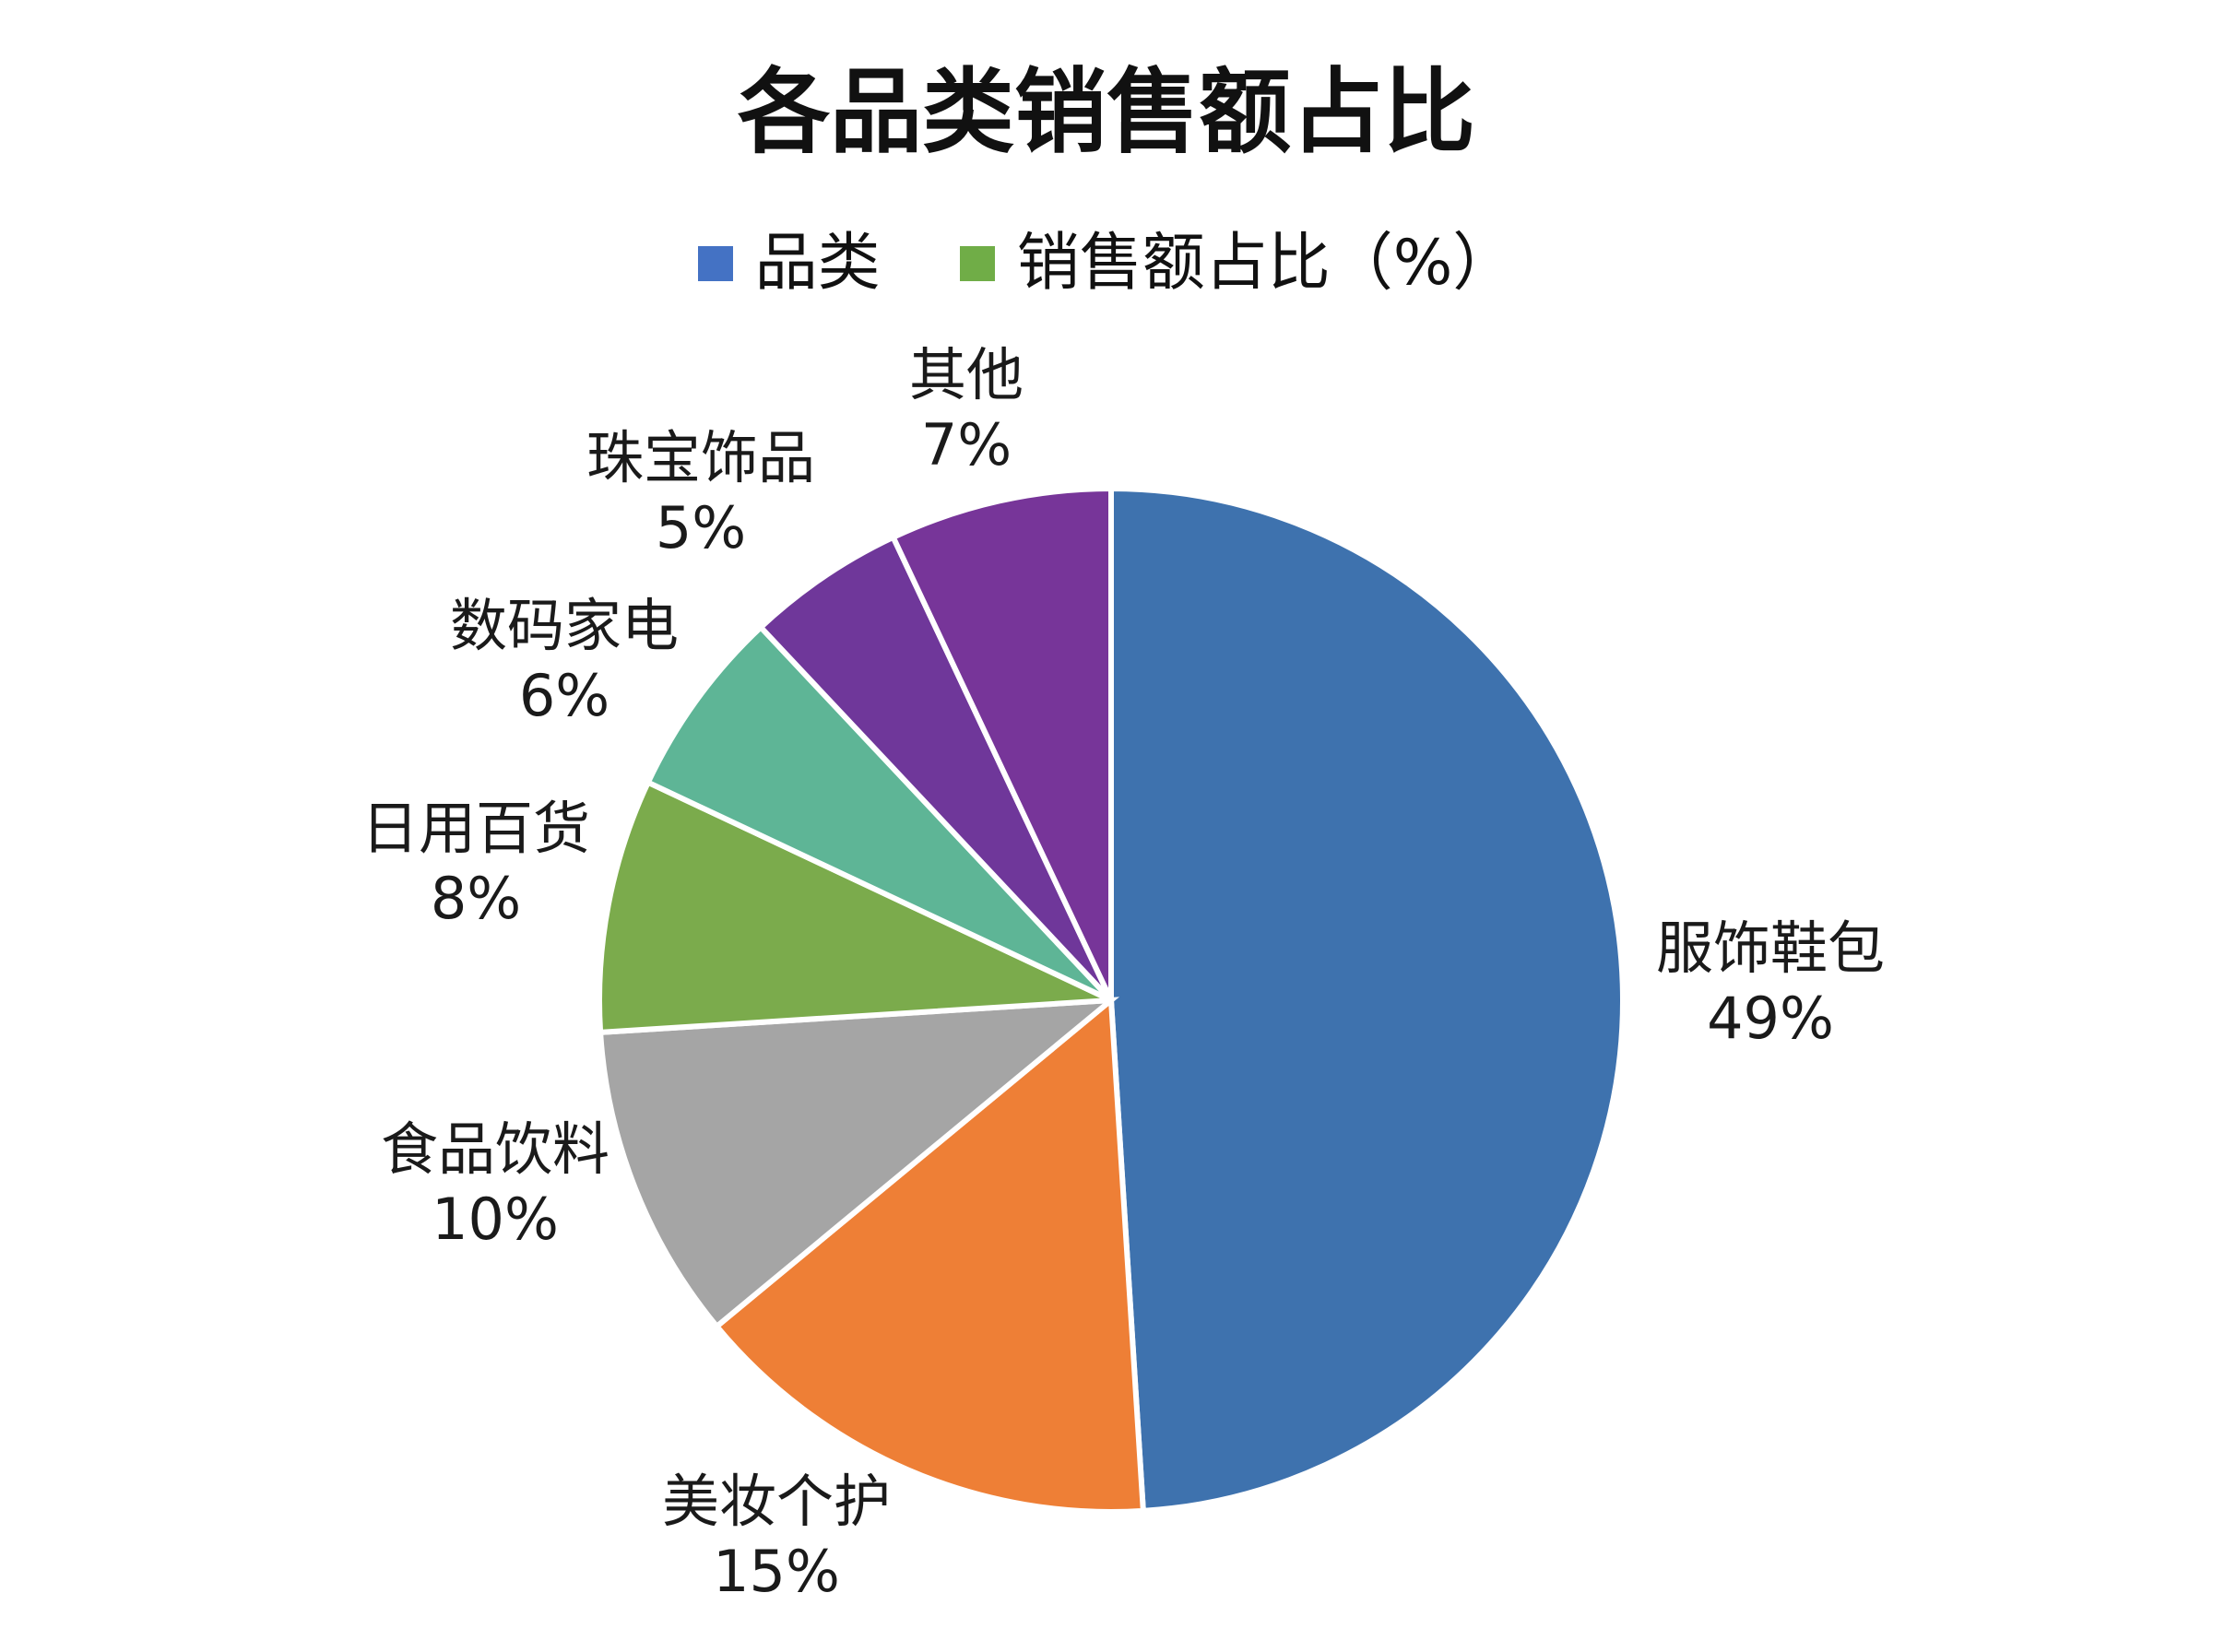 This screenshot has height=1652, width=2213. Describe the element at coordinates (776, 1571) in the screenshot. I see `slice-value-label: 15%` at that location.